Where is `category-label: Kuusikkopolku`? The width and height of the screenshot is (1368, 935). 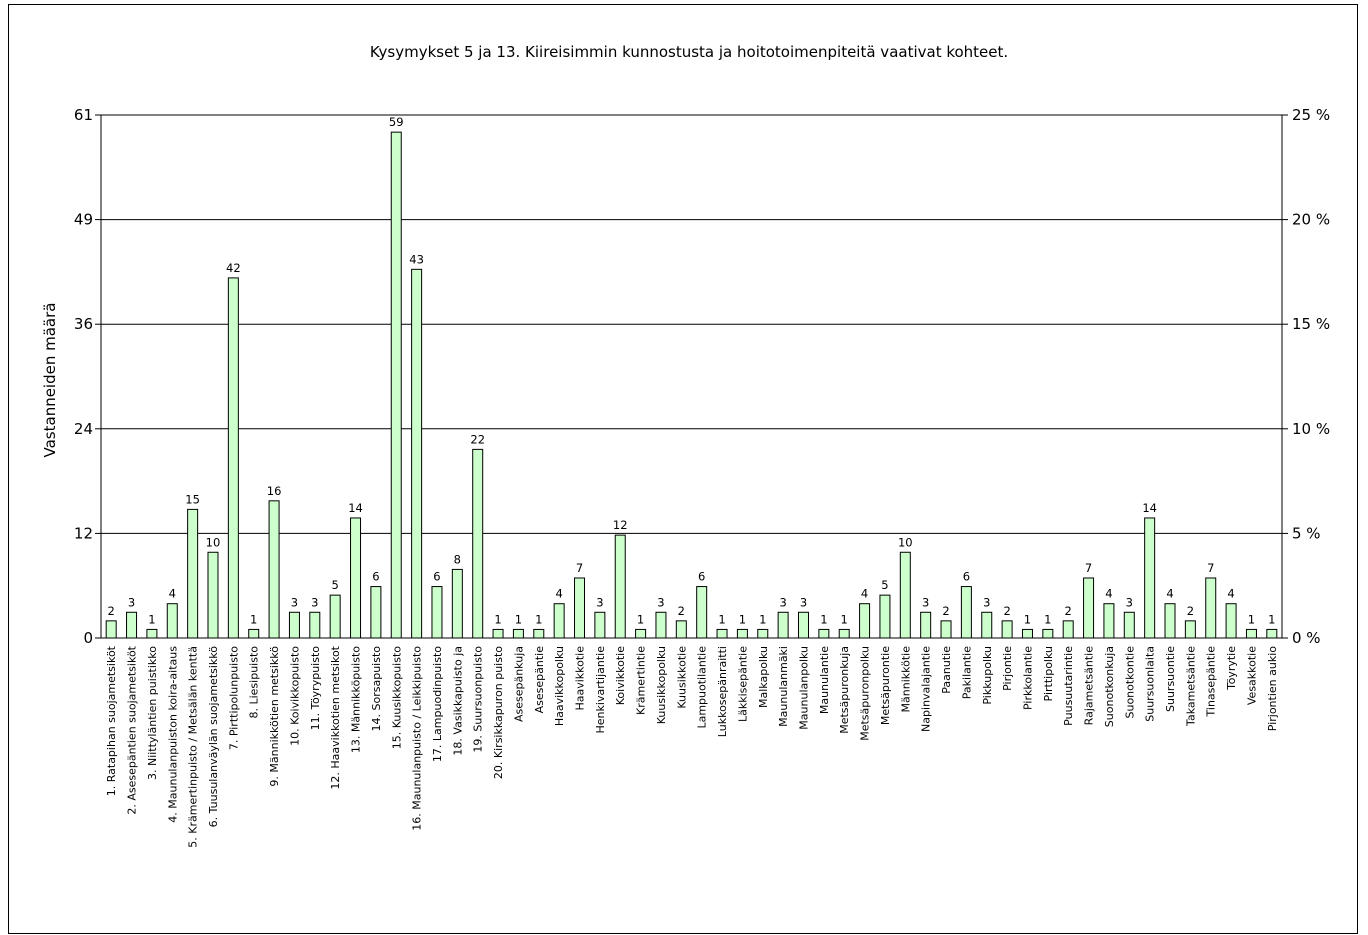
category-label: Kuusikkopolku is located at coordinates (661, 685).